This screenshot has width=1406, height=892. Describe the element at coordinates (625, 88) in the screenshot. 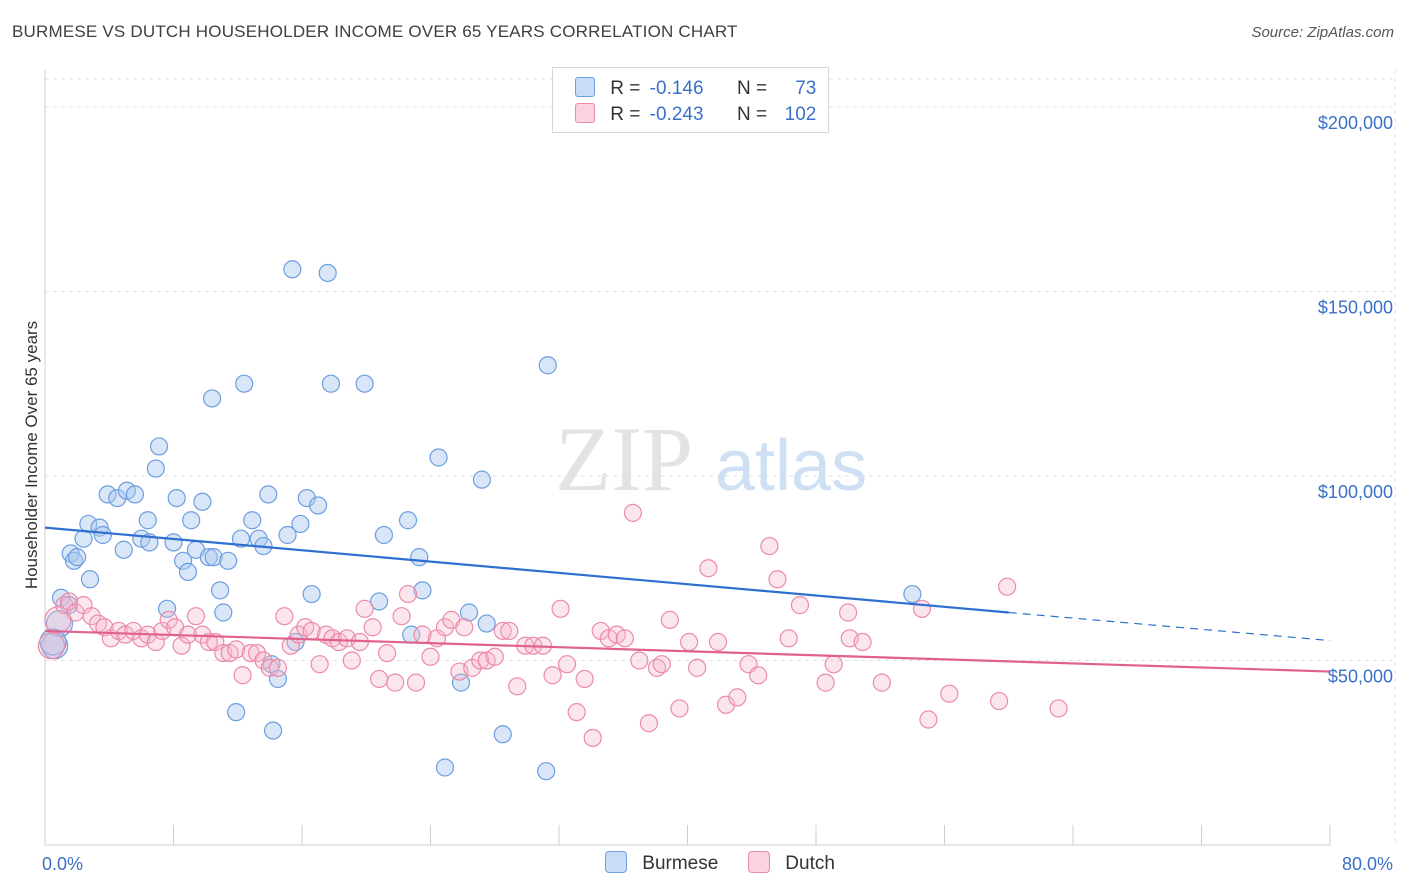

I see `legend-r-label: R =` at that location.